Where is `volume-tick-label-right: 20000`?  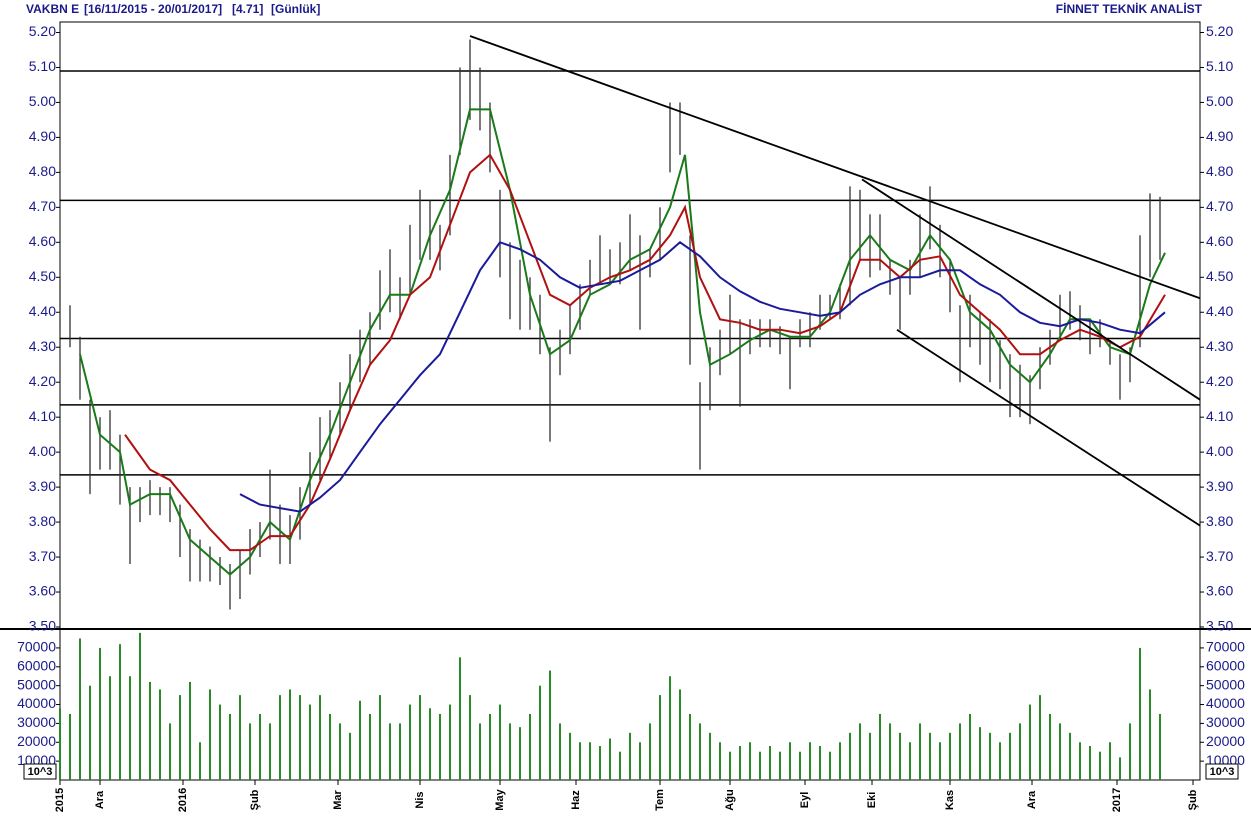
volume-tick-label-right: 20000 is located at coordinates (1225, 741).